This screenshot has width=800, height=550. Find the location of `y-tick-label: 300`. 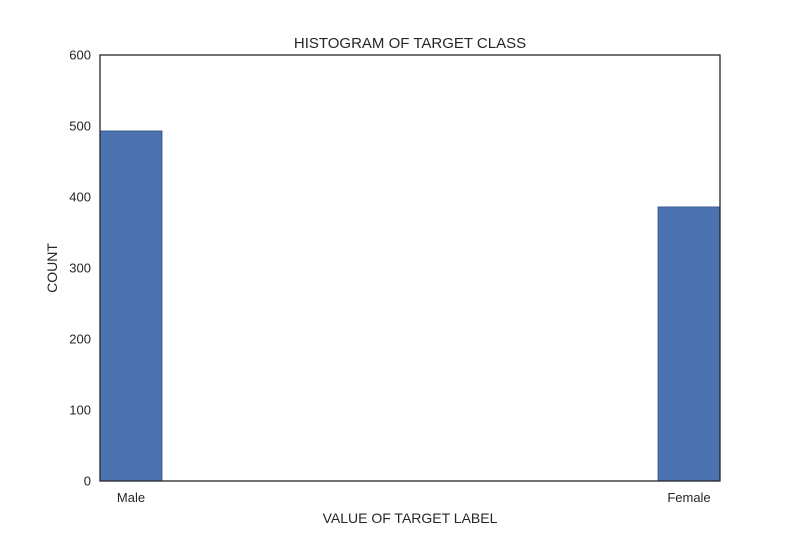

y-tick-label: 300 is located at coordinates (80, 268).